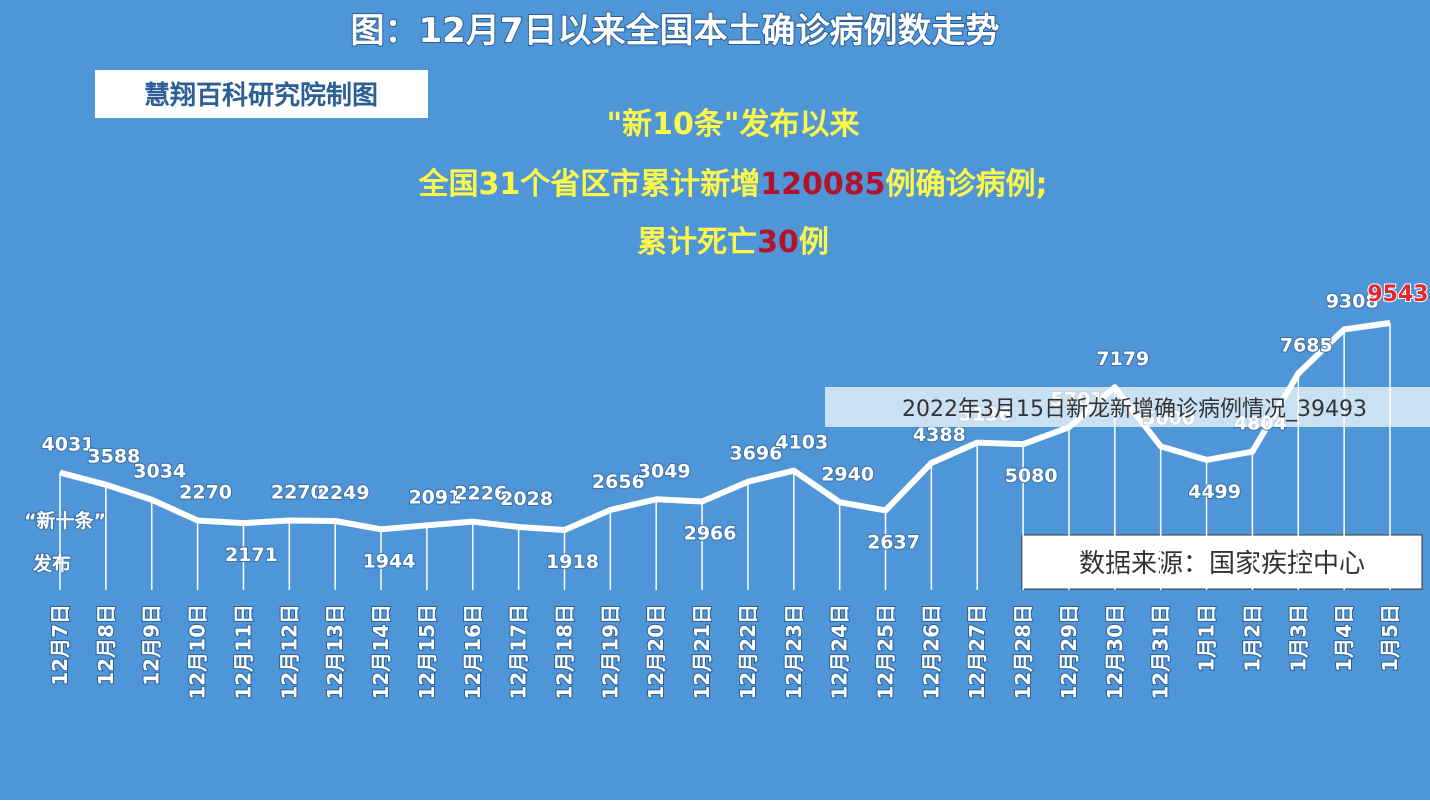 The width and height of the screenshot is (1430, 804). Describe the element at coordinates (1161, 652) in the screenshot. I see `x-tick-label: 12月31日` at that location.